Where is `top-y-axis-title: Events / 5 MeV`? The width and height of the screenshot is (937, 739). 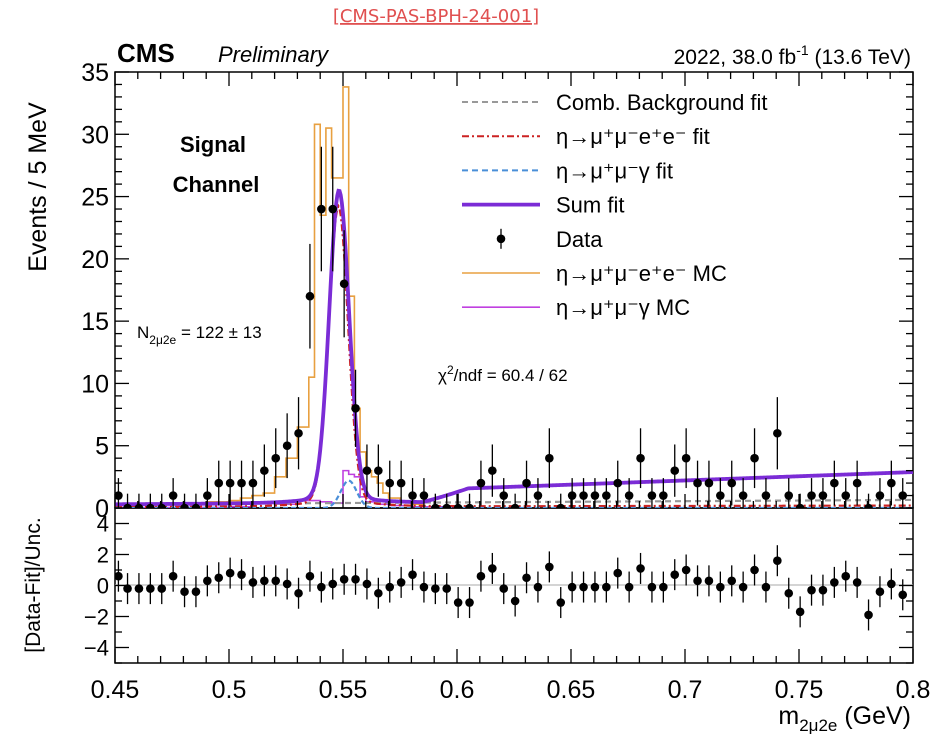 top-y-axis-title: Events / 5 MeV is located at coordinates (38, 187).